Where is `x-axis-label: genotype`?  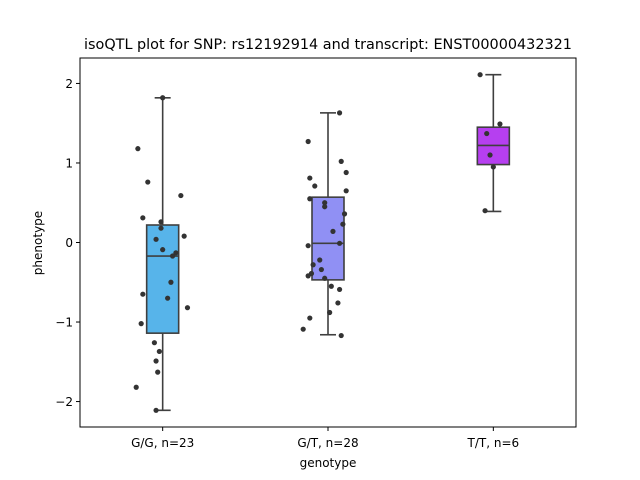
x-axis-label: genotype is located at coordinates (328, 463).